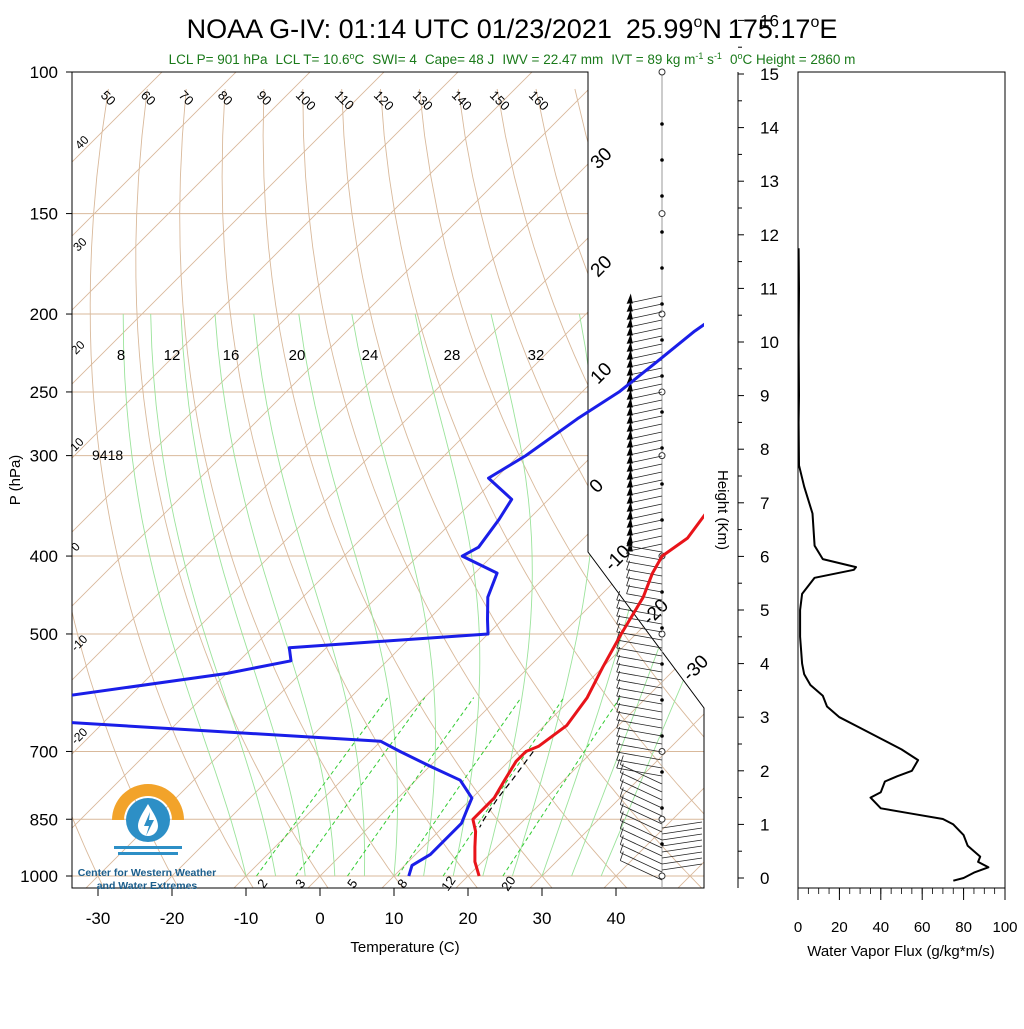  What do you see at coordinates (231, 355) in the screenshot?
I see `mixing-ratio-top-label: 16` at bounding box center [231, 355].